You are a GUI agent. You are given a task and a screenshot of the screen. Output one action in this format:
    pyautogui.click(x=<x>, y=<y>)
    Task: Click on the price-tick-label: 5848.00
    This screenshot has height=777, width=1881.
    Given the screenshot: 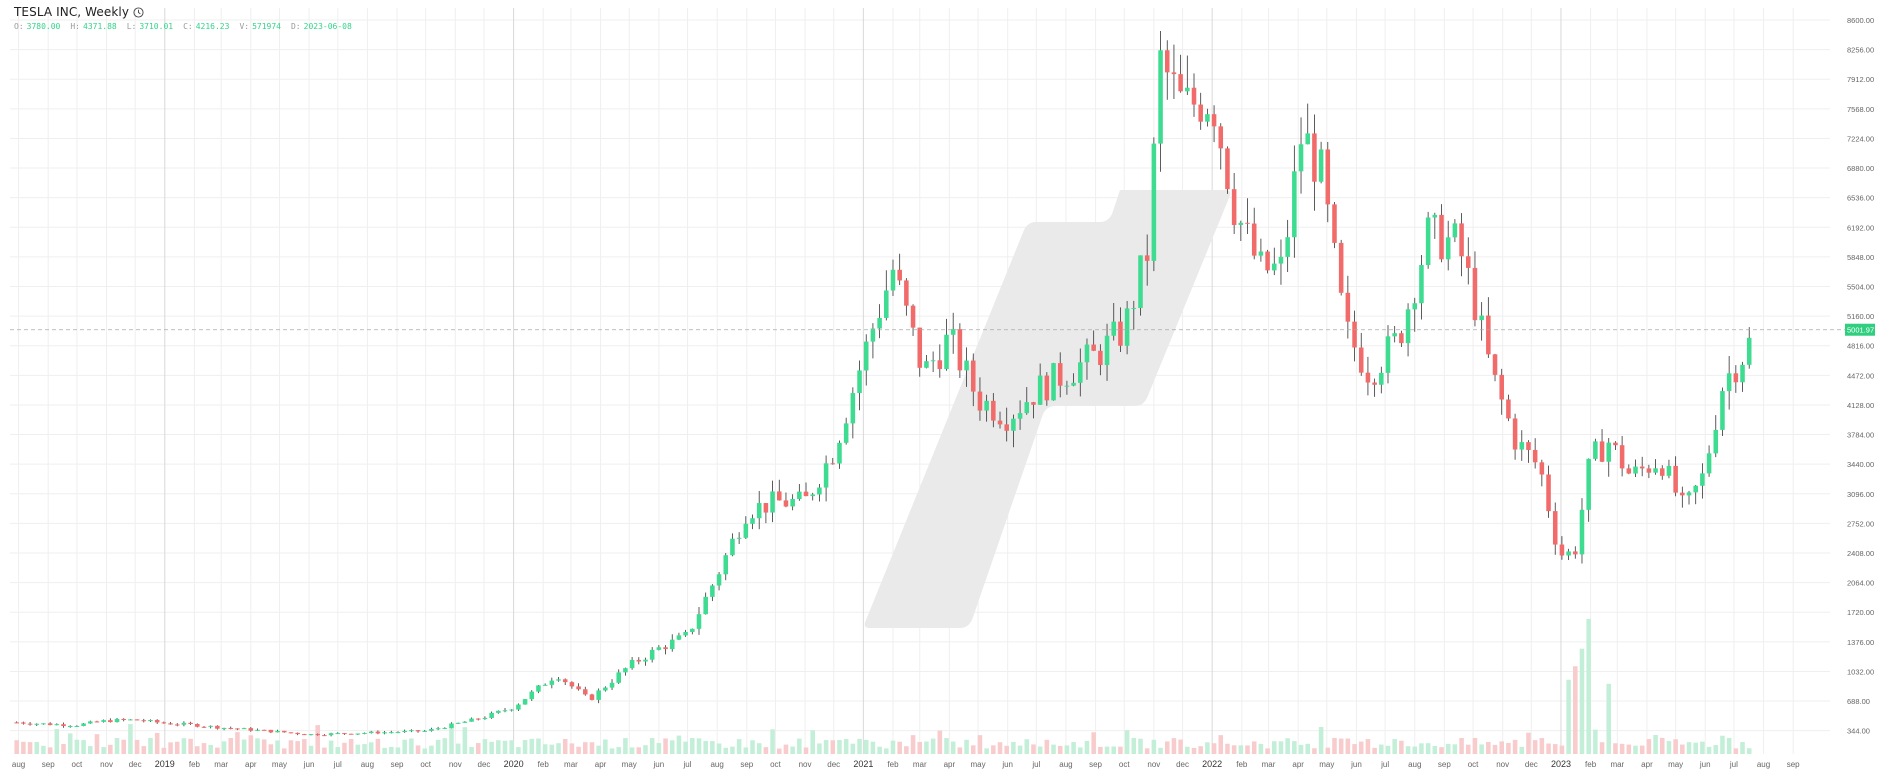 What is the action you would take?
    pyautogui.click(x=1860, y=257)
    